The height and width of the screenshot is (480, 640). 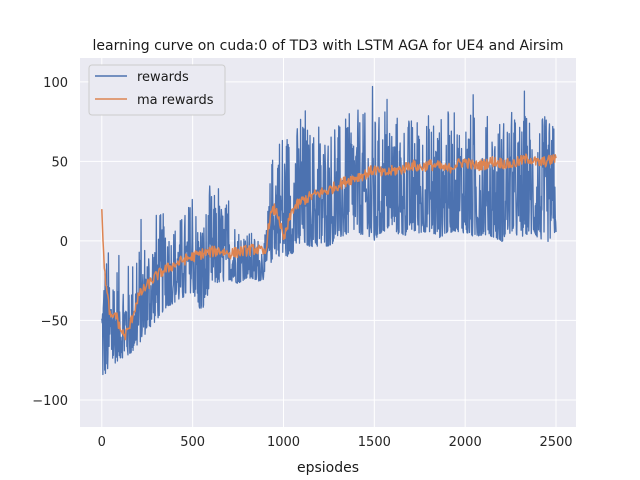 What do you see at coordinates (102, 442) in the screenshot?
I see `x-tick-label: 0` at bounding box center [102, 442].